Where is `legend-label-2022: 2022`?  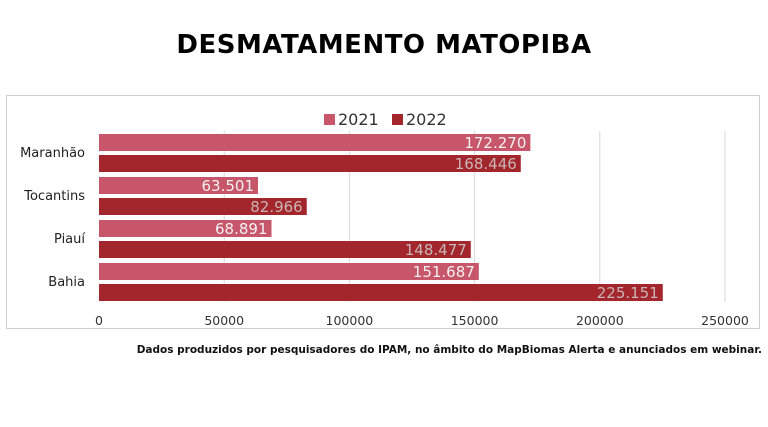
legend-label-2022: 2022 is located at coordinates (426, 119).